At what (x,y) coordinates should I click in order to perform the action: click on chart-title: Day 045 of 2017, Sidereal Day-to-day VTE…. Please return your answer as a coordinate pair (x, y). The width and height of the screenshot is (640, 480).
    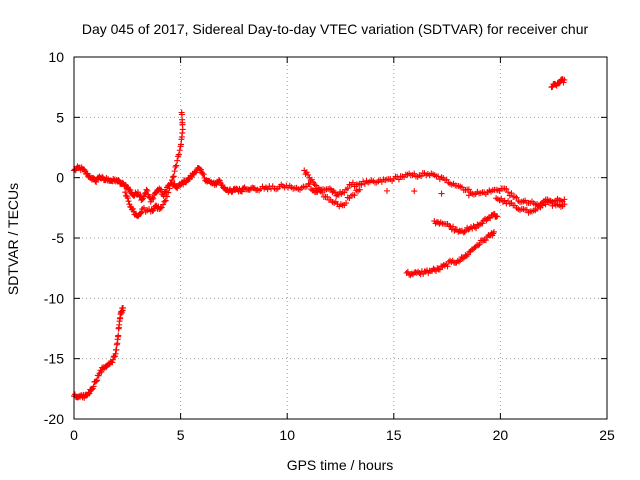
    Looking at the image, I should click on (335, 29).